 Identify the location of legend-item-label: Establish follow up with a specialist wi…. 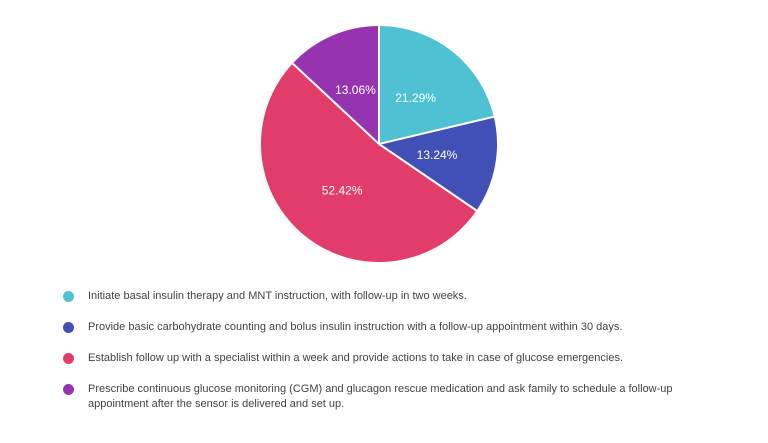
(356, 358).